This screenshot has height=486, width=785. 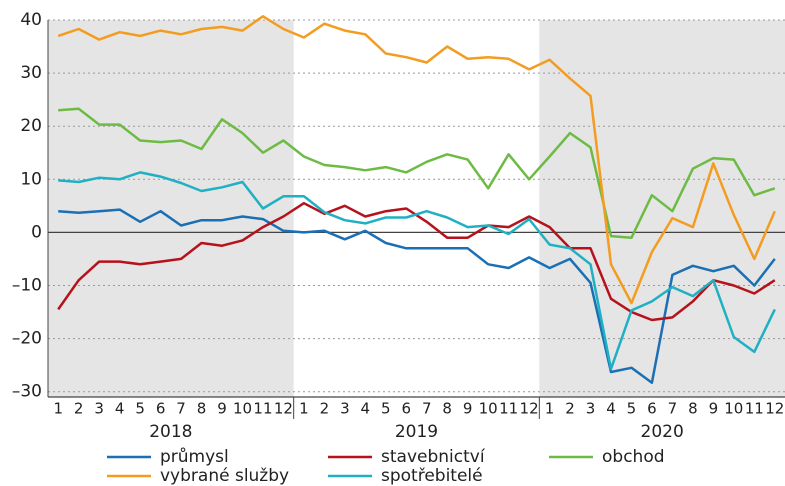 I want to click on y-tick-label: 10, so click(x=31, y=179).